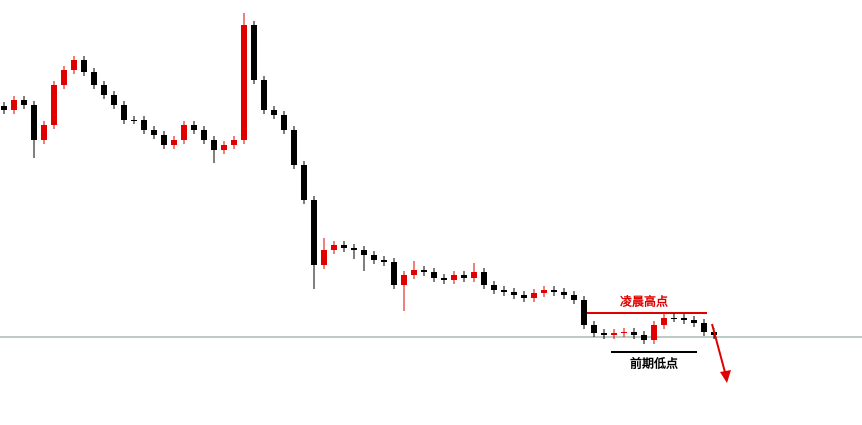  I want to click on annotation-label: 凌晨高点, so click(644, 301).